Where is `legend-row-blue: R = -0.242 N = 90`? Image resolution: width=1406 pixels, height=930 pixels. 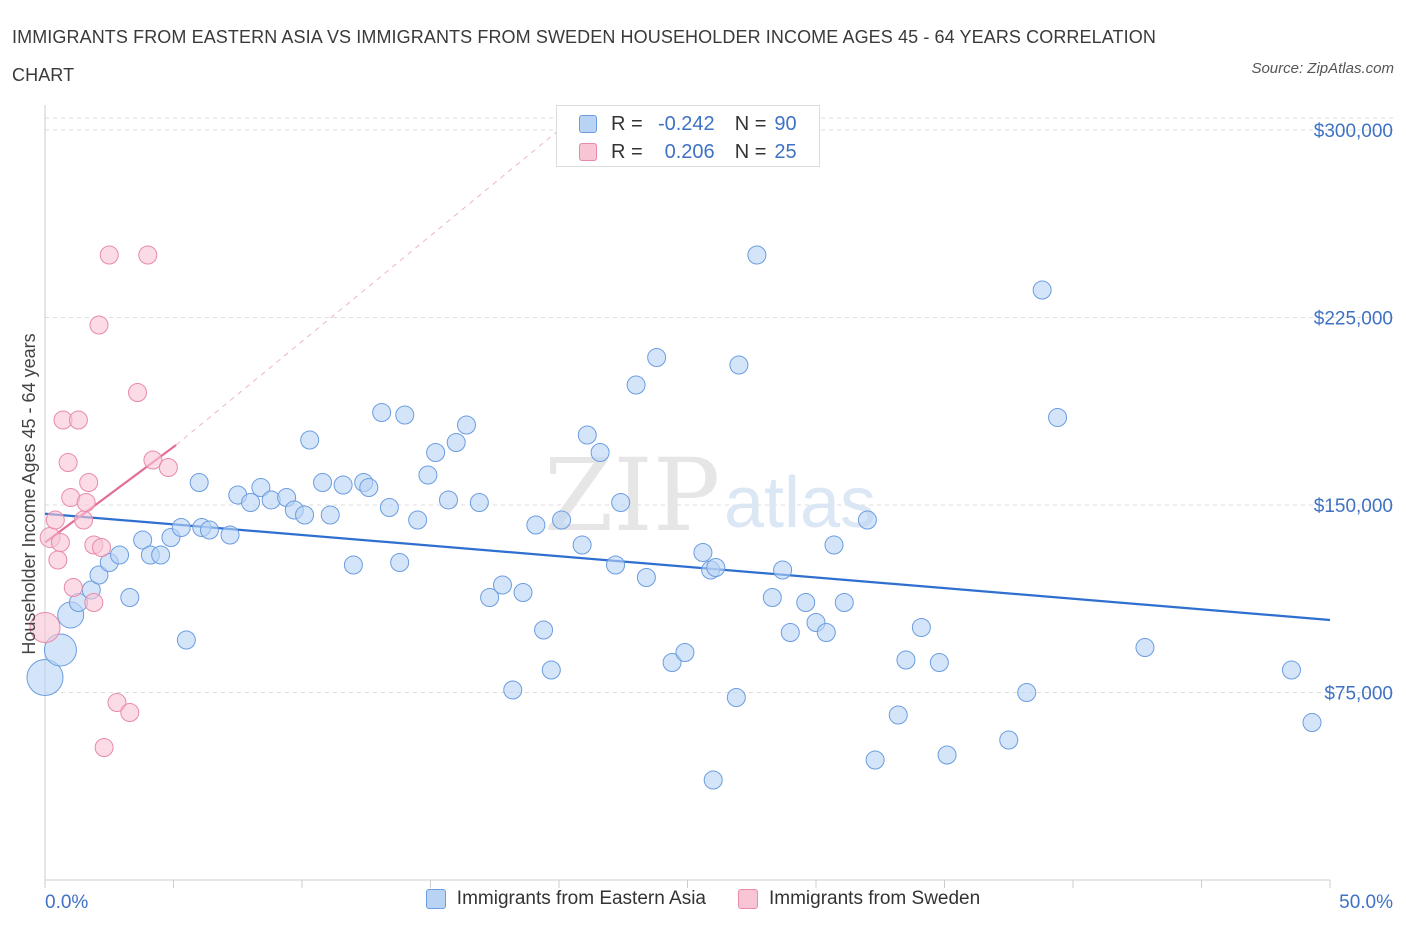 legend-row-blue: R = -0.242 N = 90 is located at coordinates (688, 124).